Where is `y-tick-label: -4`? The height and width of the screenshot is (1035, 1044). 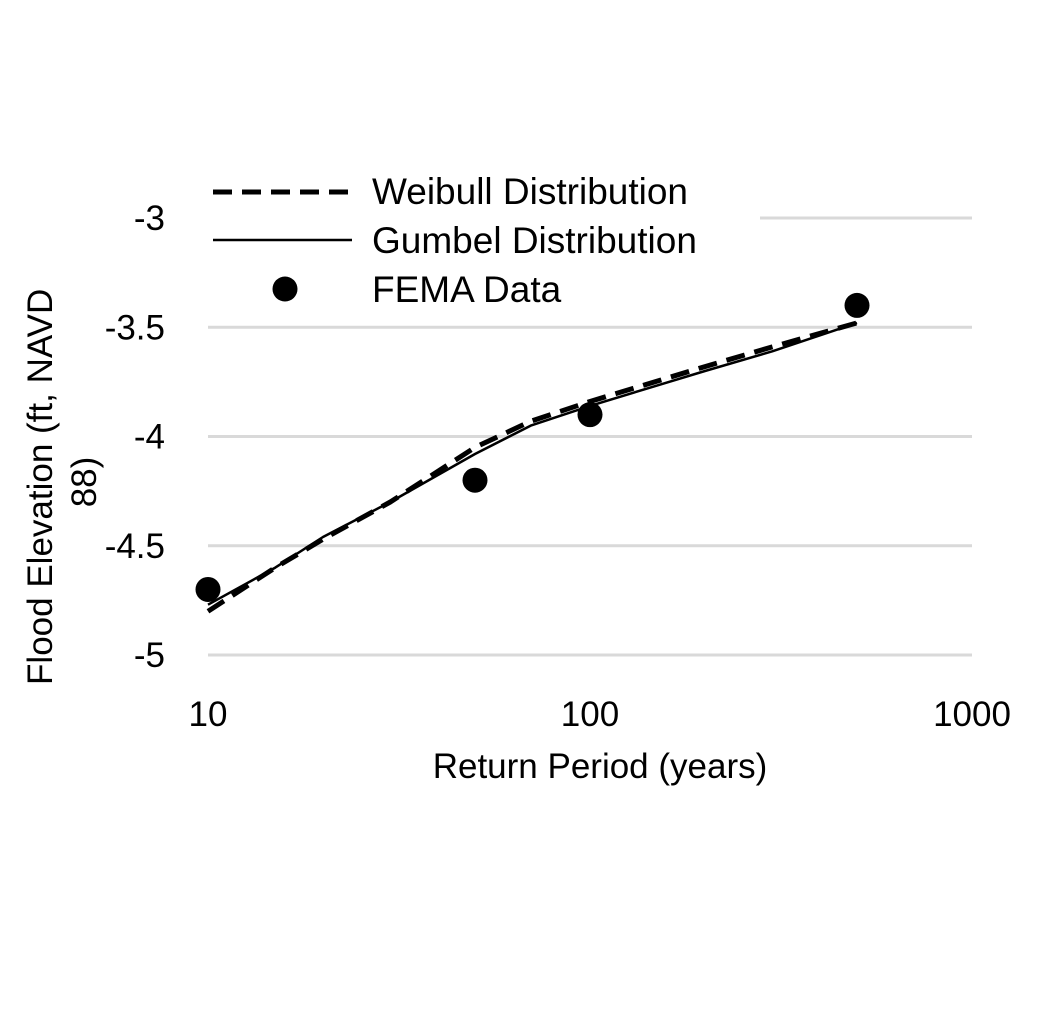
y-tick-label: -4 is located at coordinates (149, 437).